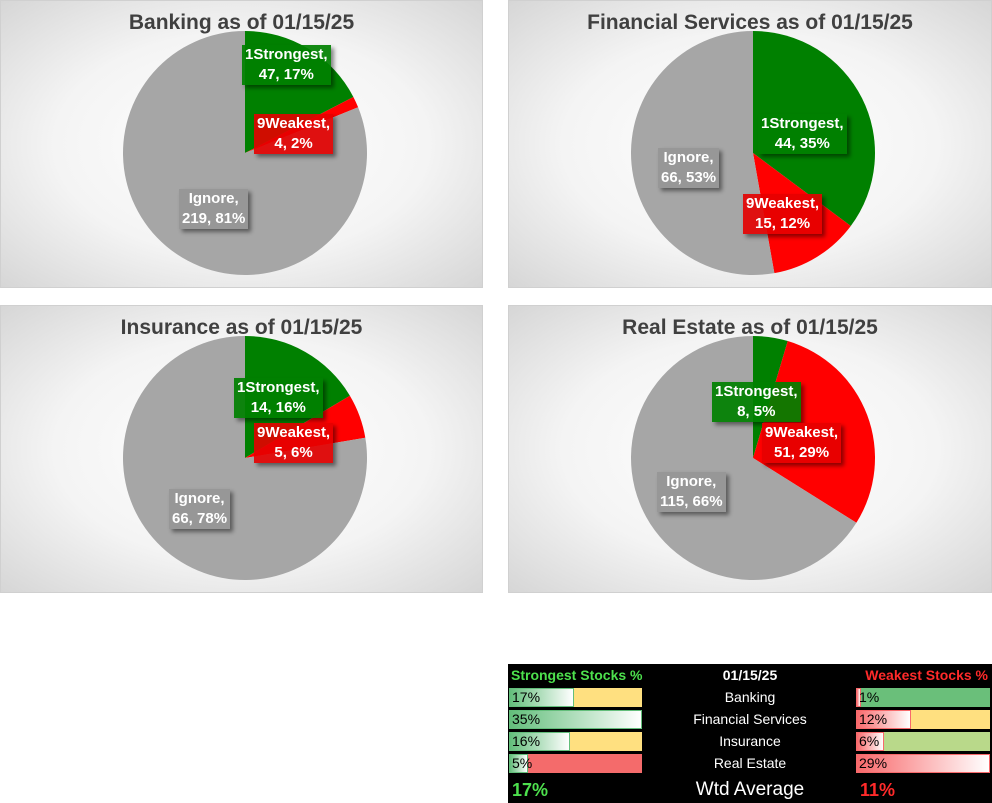 The width and height of the screenshot is (992, 803). Describe the element at coordinates (756, 411) in the screenshot. I see `slice-value: 8, 5%` at that location.